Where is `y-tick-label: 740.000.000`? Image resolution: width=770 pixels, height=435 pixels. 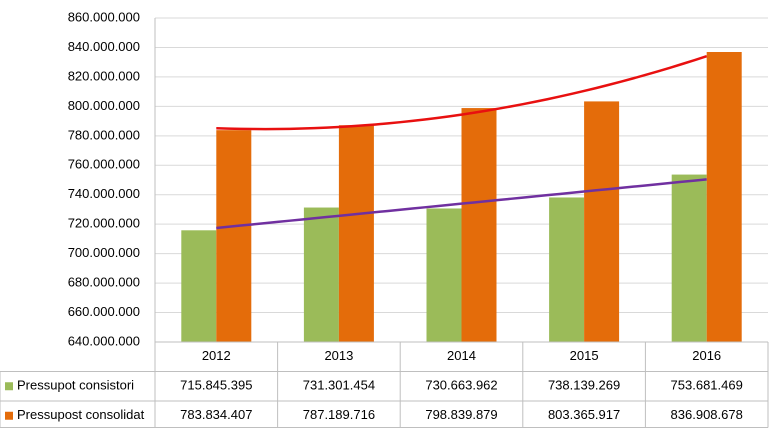 y-tick-label: 740.000.000 is located at coordinates (104, 193).